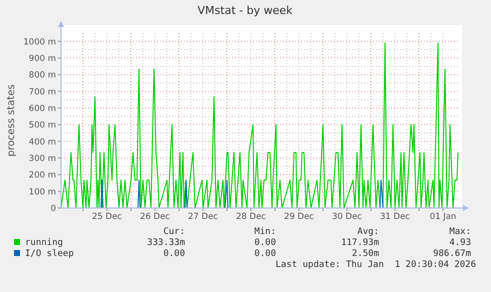  Describe the element at coordinates (347, 217) in the screenshot. I see `x-tick-label: 30 Dec` at that location.